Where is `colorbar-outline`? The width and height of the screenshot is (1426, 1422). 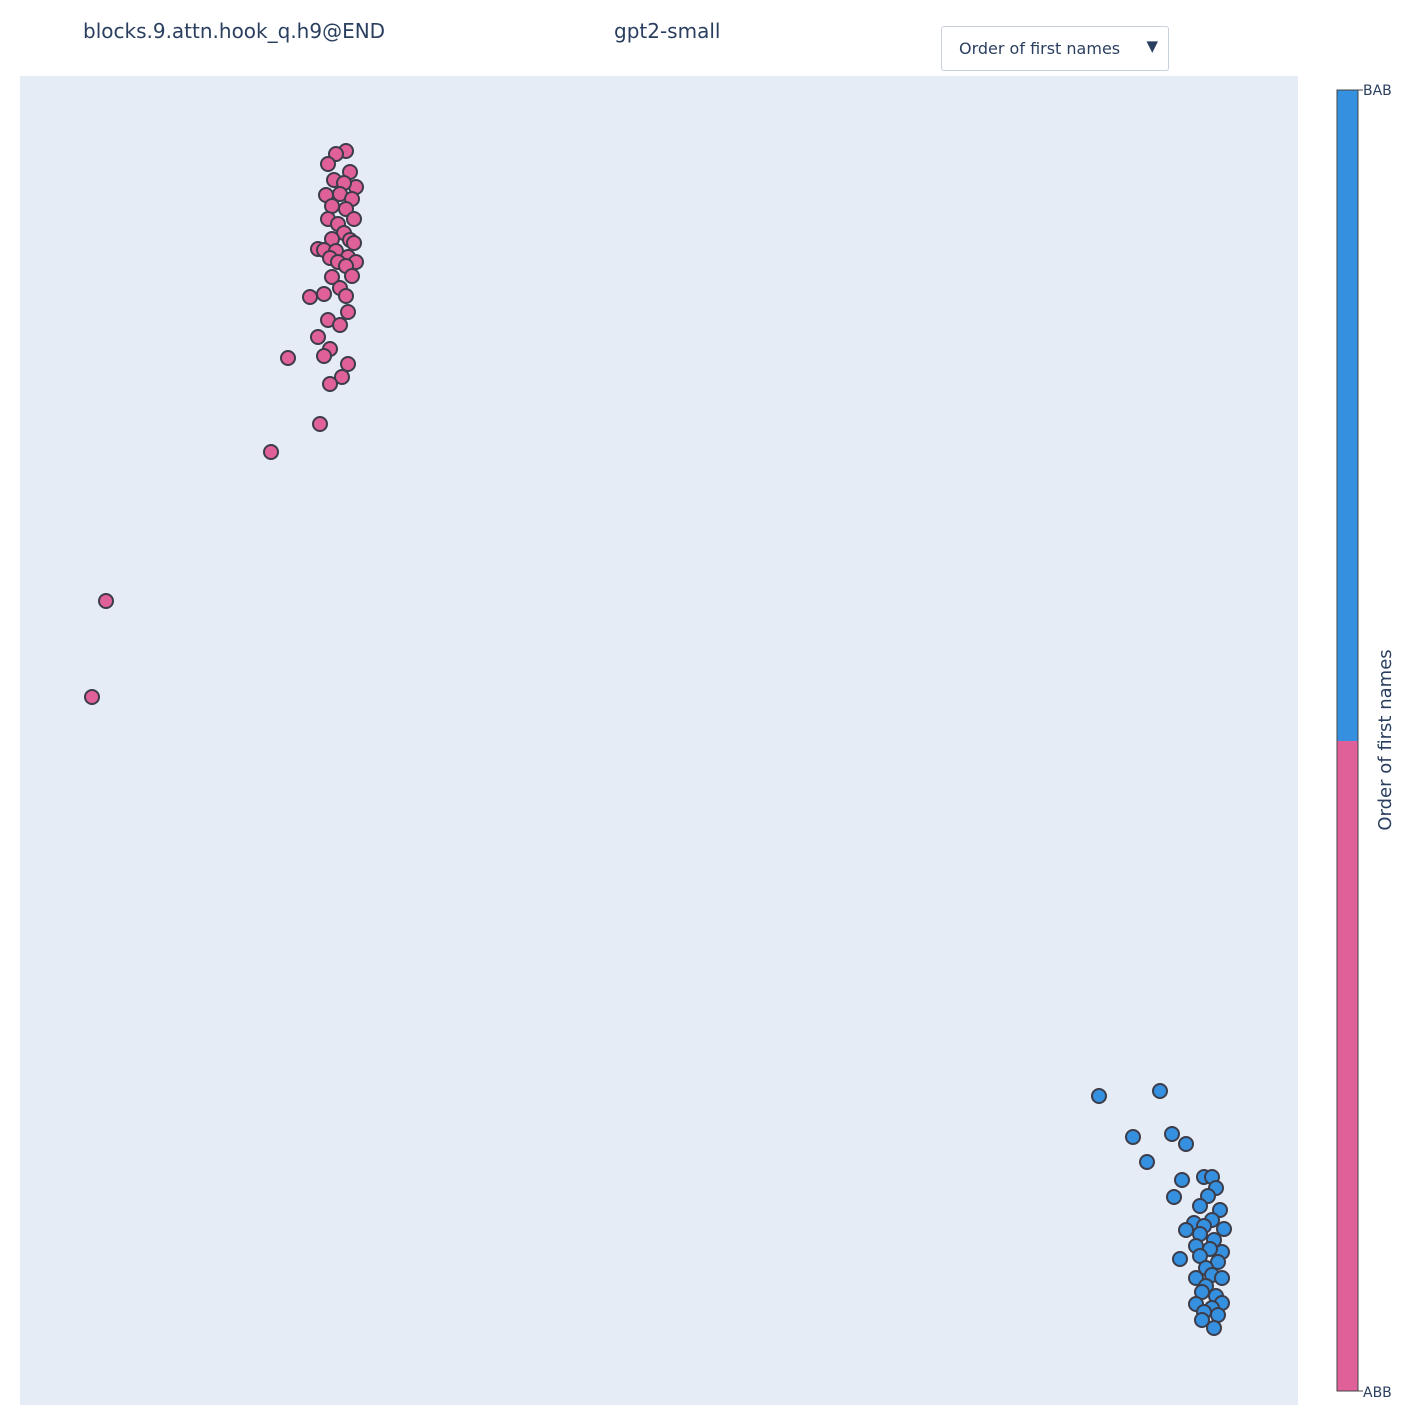 colorbar-outline is located at coordinates (1347, 740).